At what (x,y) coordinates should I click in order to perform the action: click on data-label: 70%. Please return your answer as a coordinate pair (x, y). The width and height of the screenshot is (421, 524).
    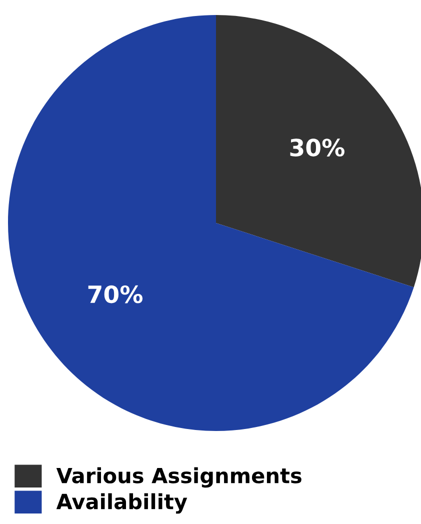
    Looking at the image, I should click on (115, 294).